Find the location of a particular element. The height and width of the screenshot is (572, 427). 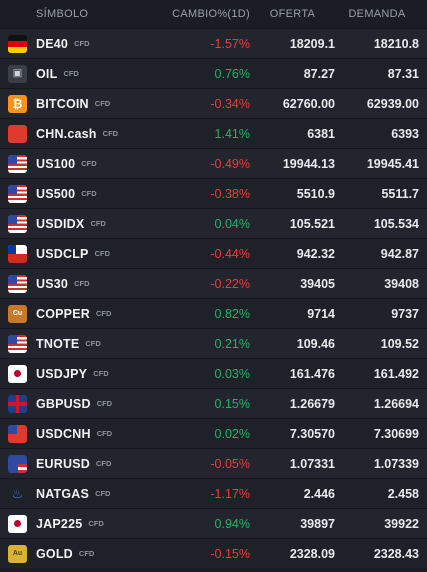

table-row: ♨ NATGAS CFD -1.17% 2.446 2.458 is located at coordinates (213, 493).